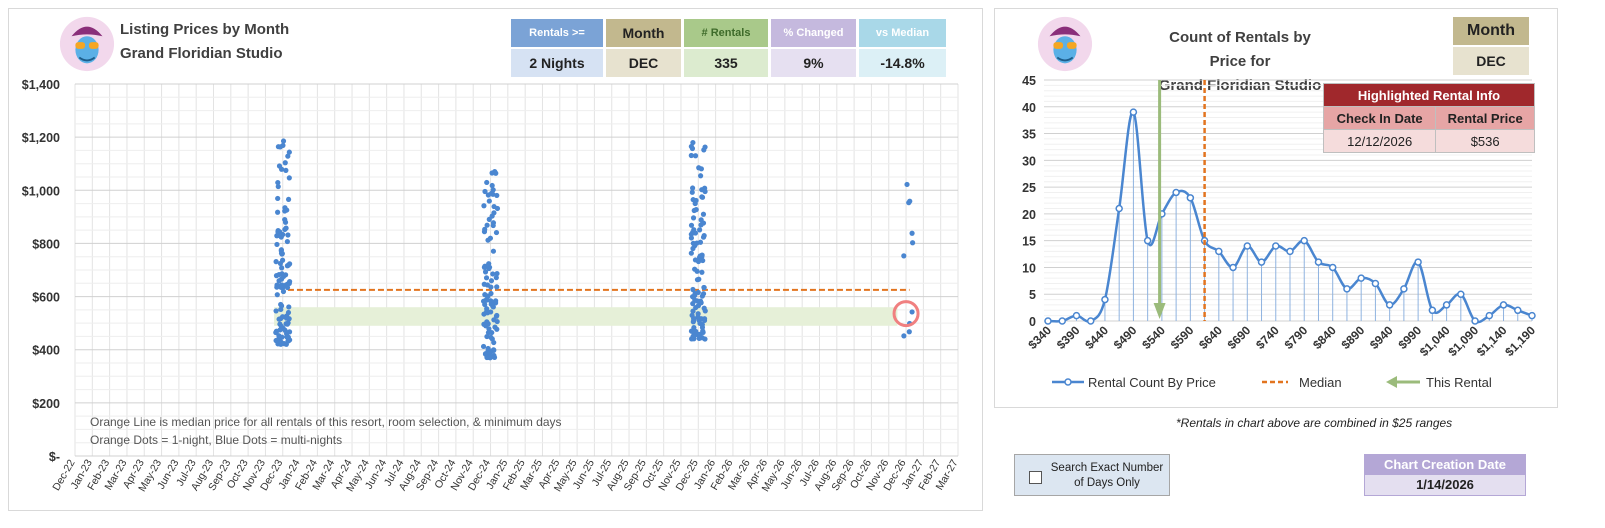  Describe the element at coordinates (557, 48) in the screenshot. I see `kpi-box: Rentals >= 2 Nights` at that location.